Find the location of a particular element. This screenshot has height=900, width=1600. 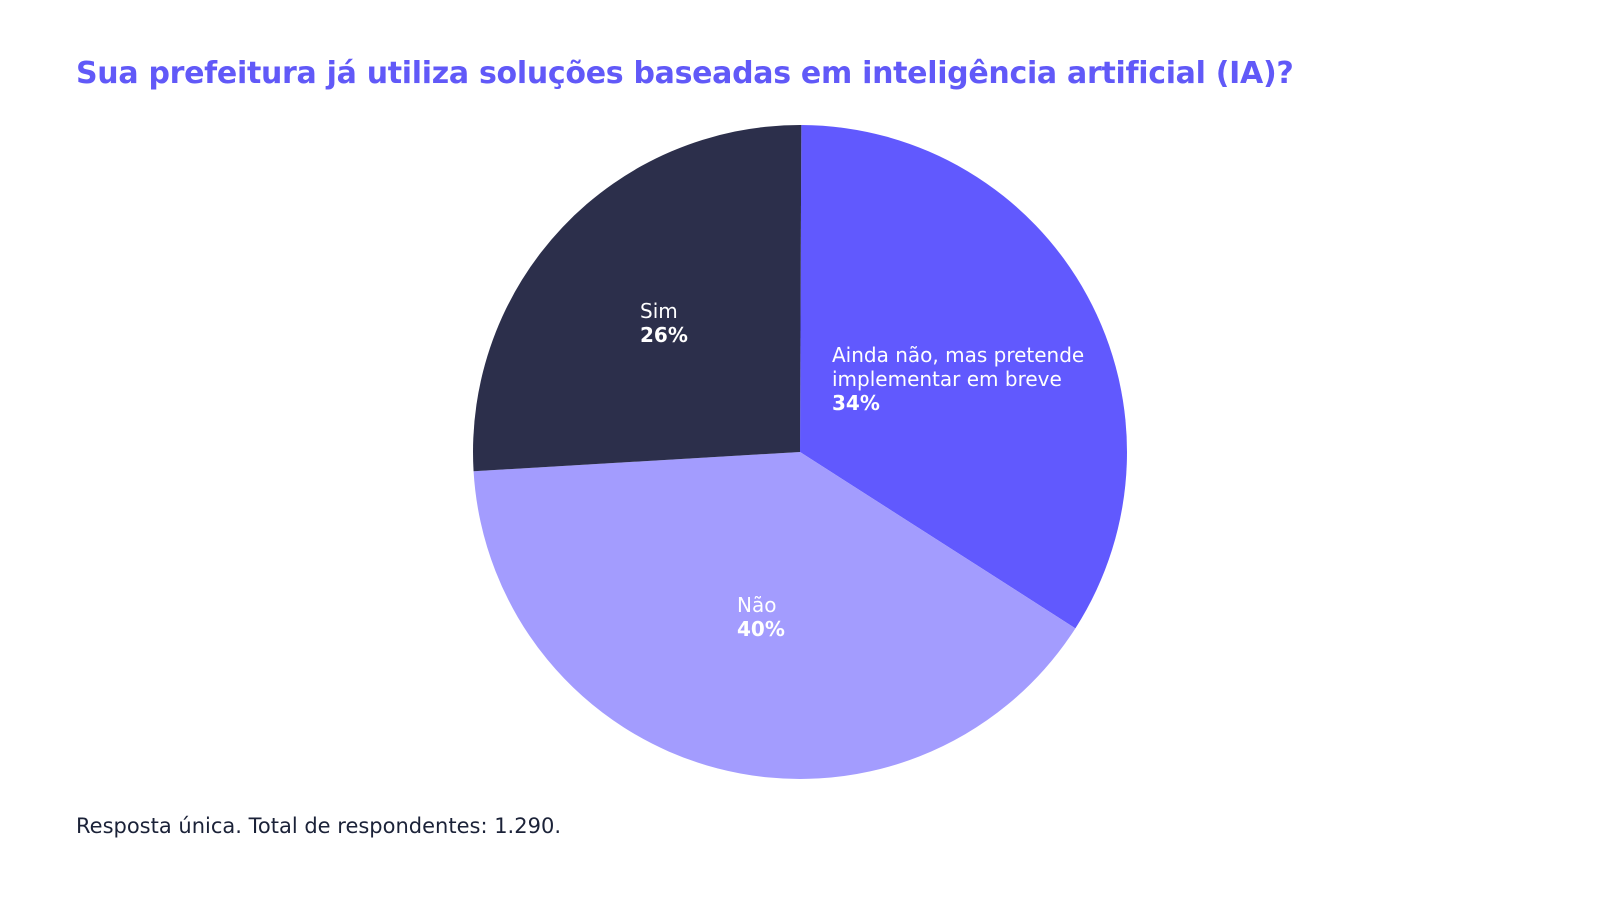

slice-label: Sim is located at coordinates (659, 311).